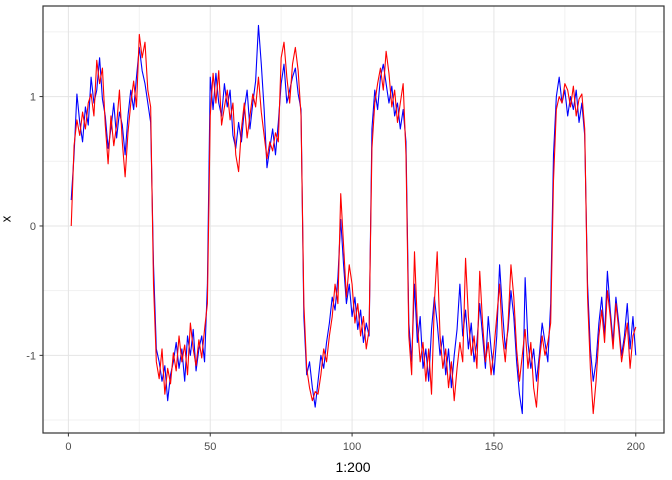 The width and height of the screenshot is (672, 480). What do you see at coordinates (7, 219) in the screenshot?
I see `y-axis-title: x` at bounding box center [7, 219].